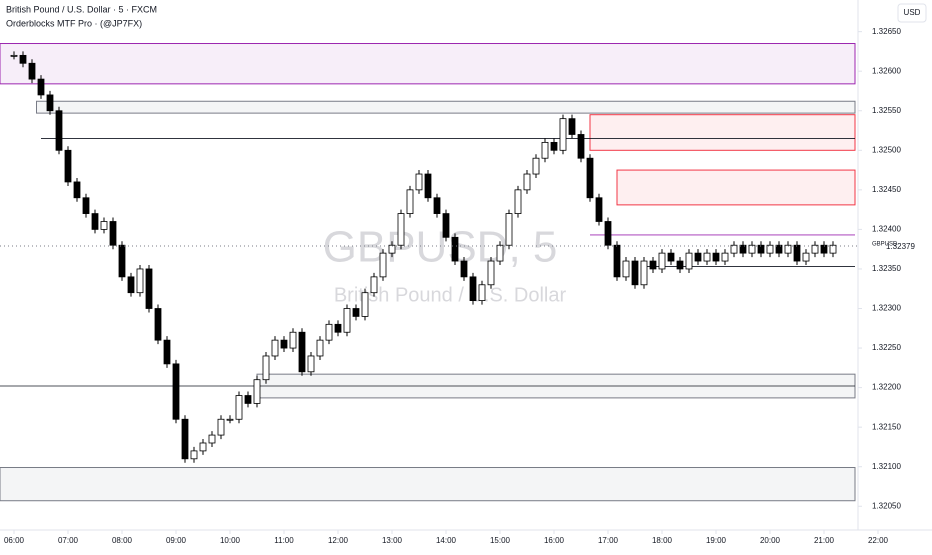  Describe the element at coordinates (878, 540) in the screenshot. I see `x-tick-label: 22:00` at that location.